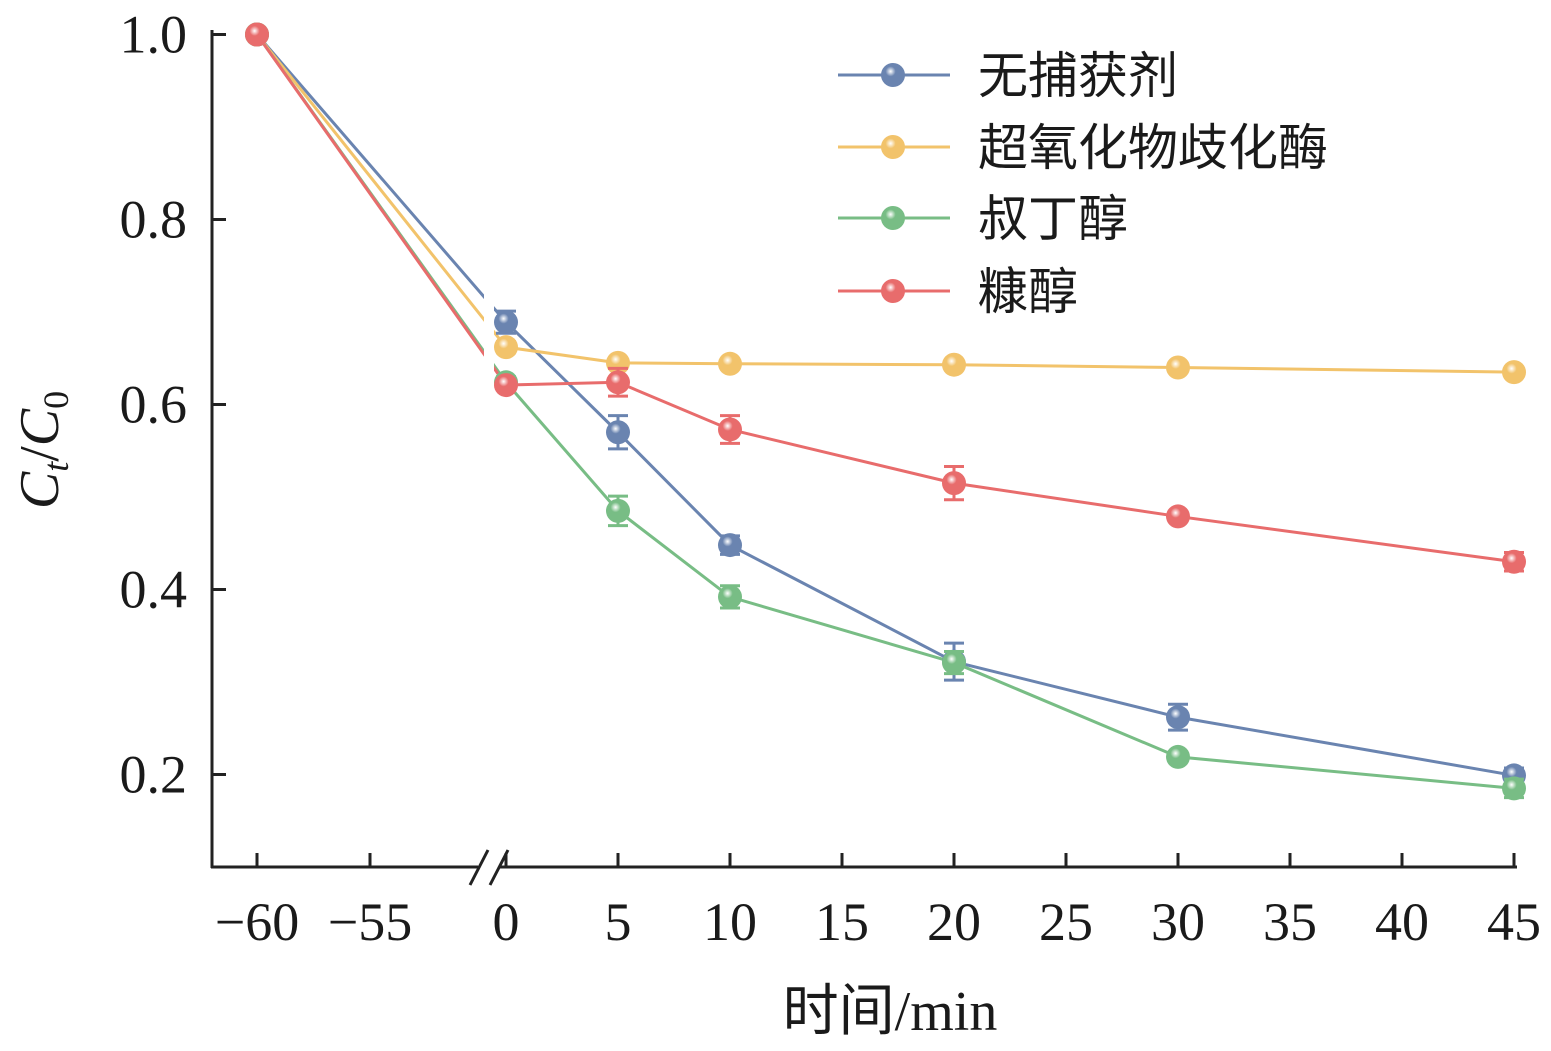 The image size is (1551, 1051). I want to click on y-tick-label: 0.4, so click(154, 590).